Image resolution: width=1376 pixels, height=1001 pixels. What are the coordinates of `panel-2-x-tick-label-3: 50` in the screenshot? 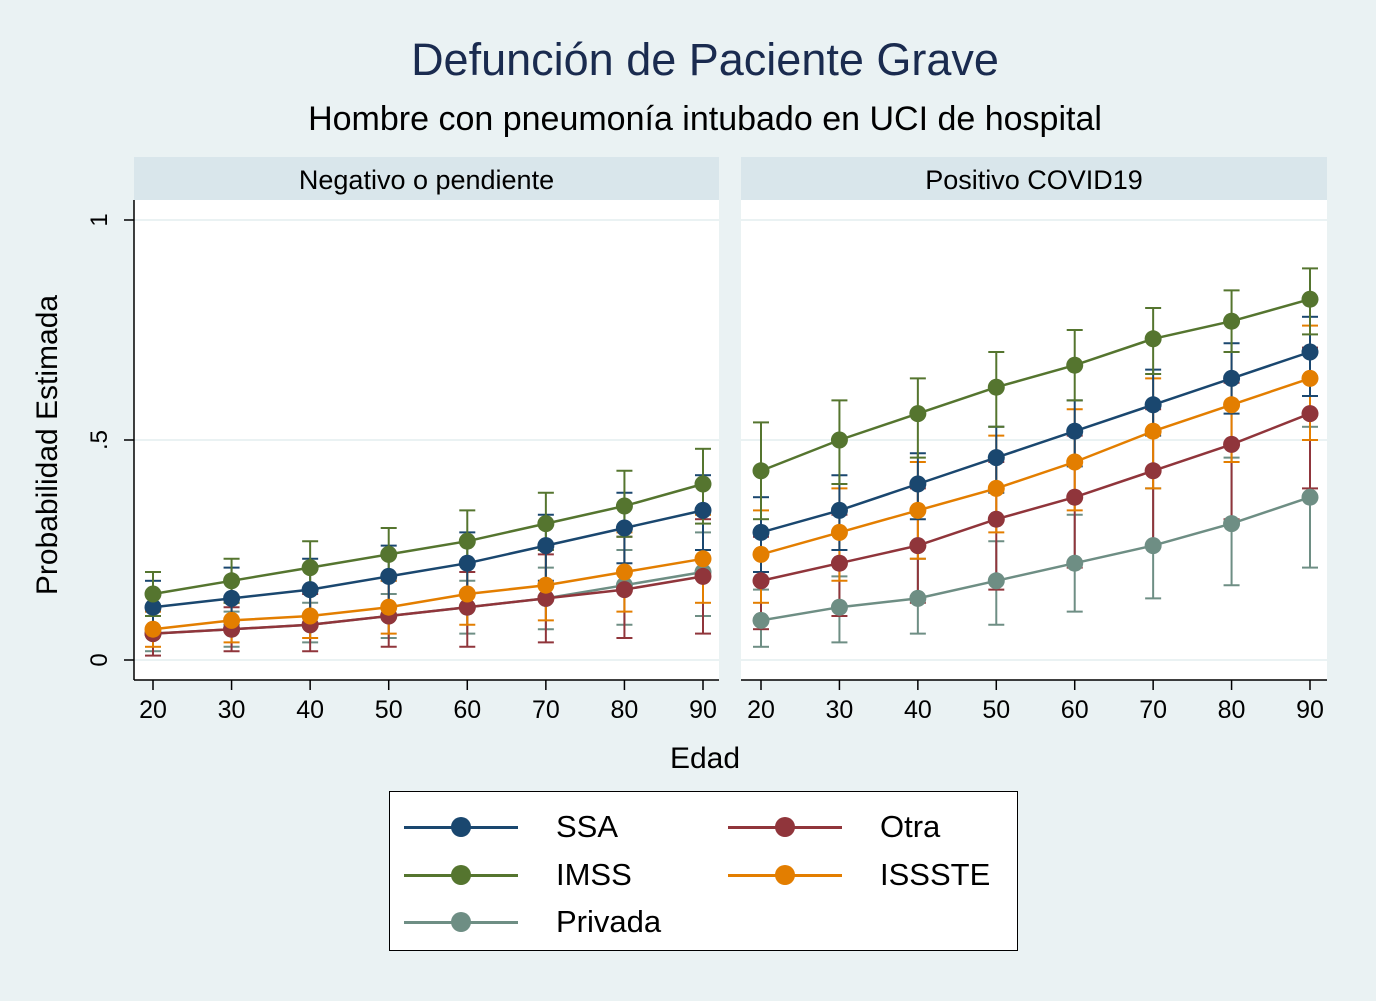 It's located at (996, 710).